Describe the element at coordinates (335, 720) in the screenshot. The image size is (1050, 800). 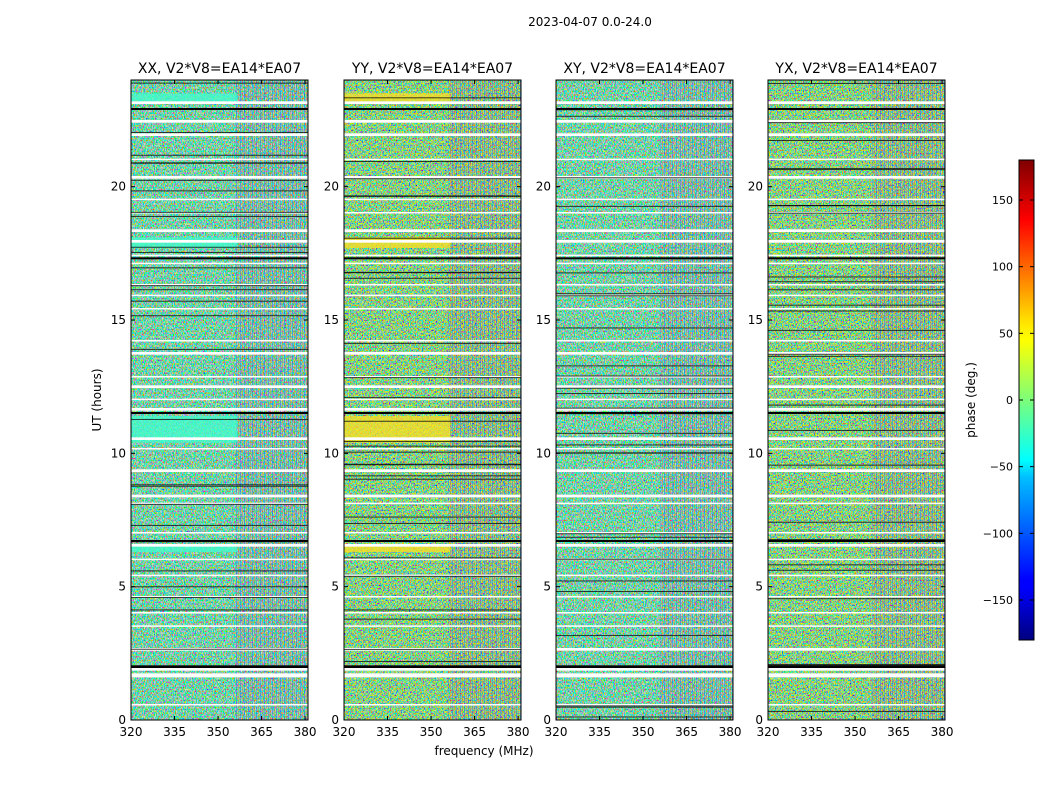
I see `y-tick-label: 0` at that location.